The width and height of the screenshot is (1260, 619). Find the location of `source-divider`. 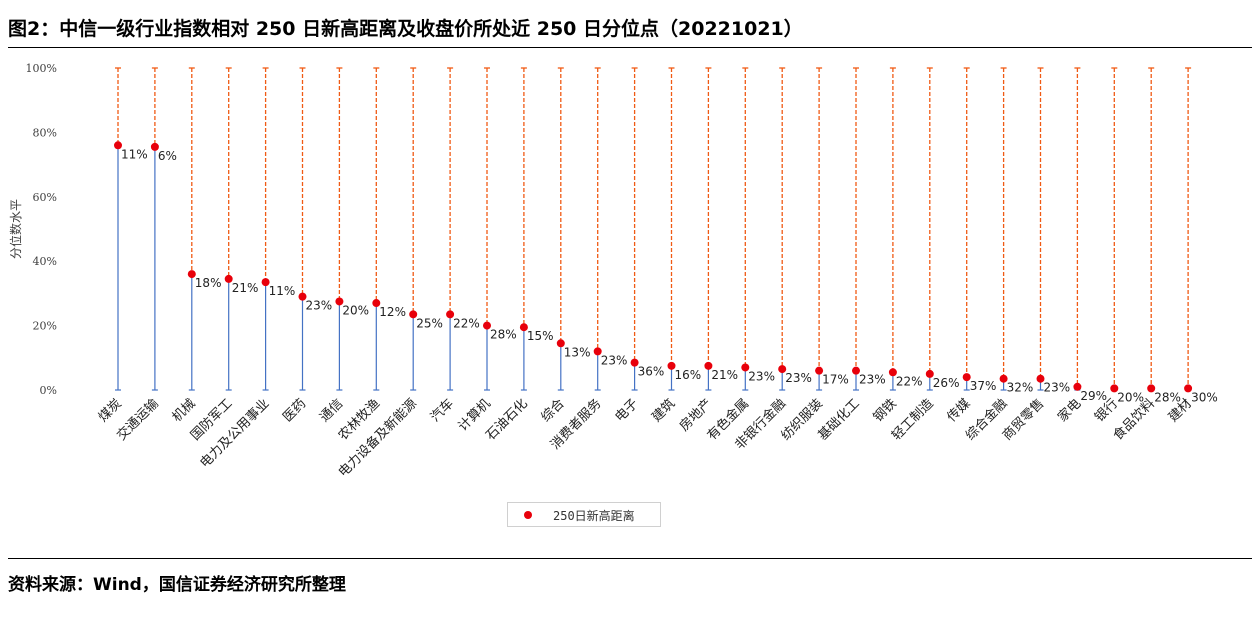

source-divider is located at coordinates (630, 558).